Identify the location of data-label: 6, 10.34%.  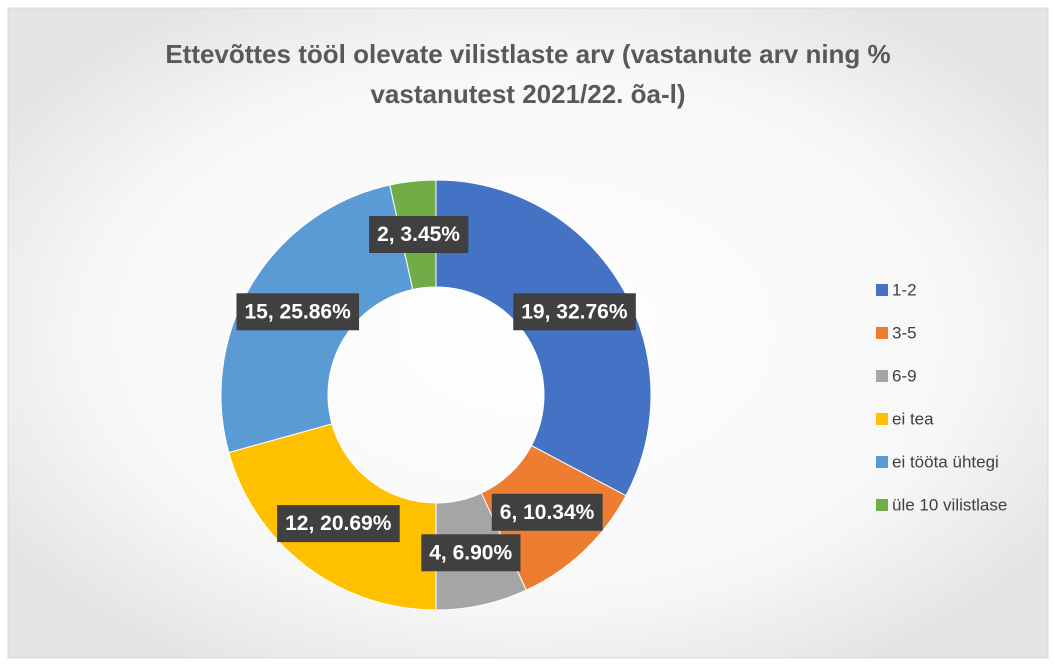
(547, 512).